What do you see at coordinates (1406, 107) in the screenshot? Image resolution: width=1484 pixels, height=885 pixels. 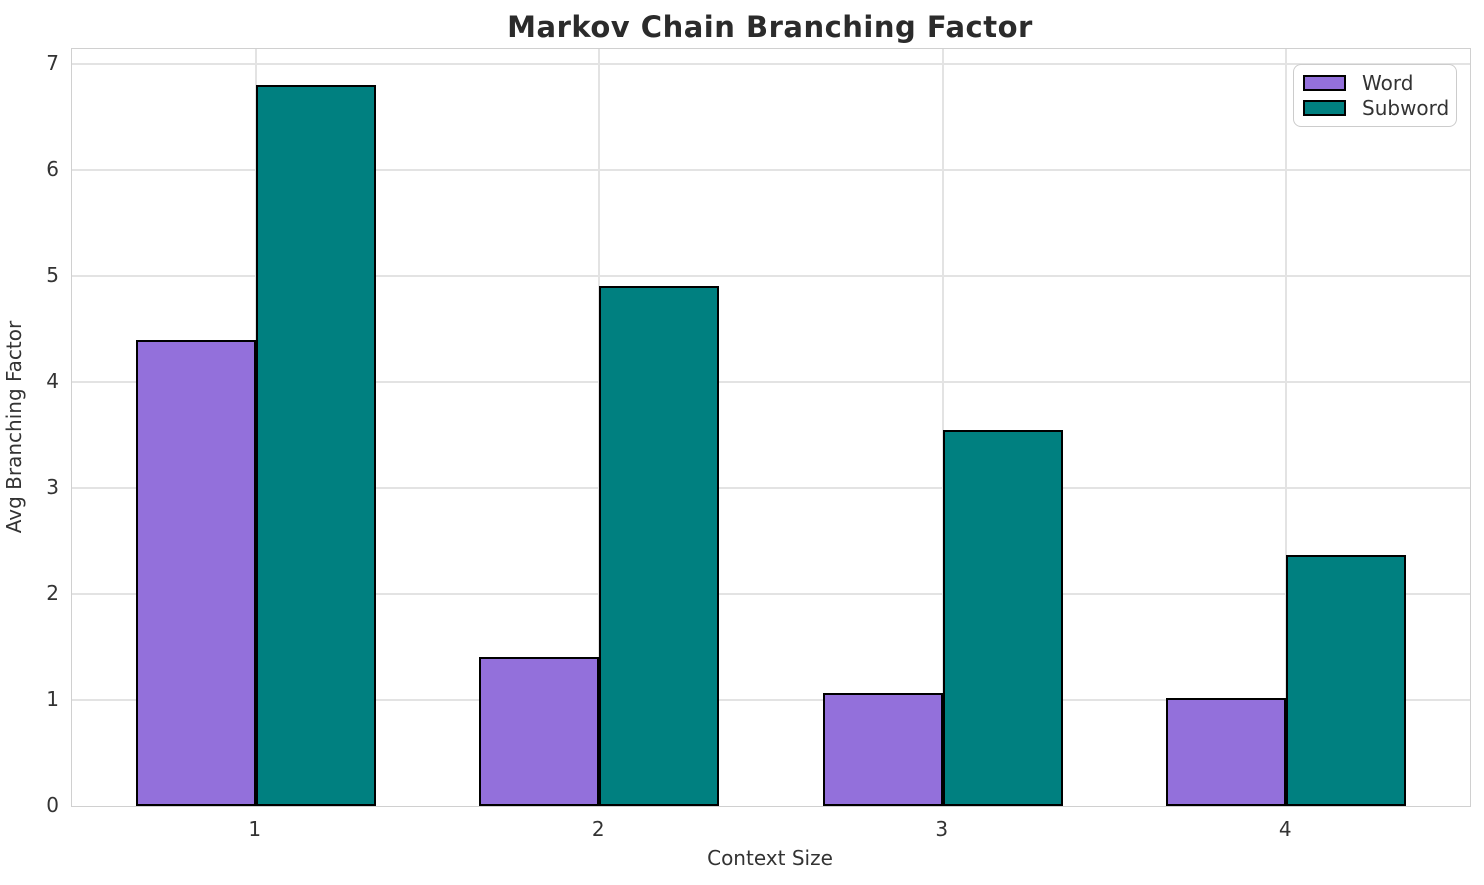 I see `legend-label-subword: Subword` at bounding box center [1406, 107].